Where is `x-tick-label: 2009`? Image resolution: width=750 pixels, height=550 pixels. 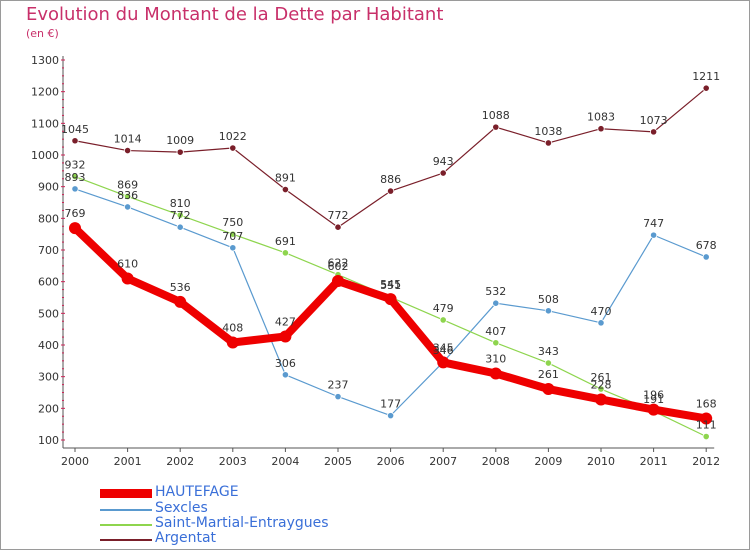 x-tick-label: 2009 is located at coordinates (548, 461).